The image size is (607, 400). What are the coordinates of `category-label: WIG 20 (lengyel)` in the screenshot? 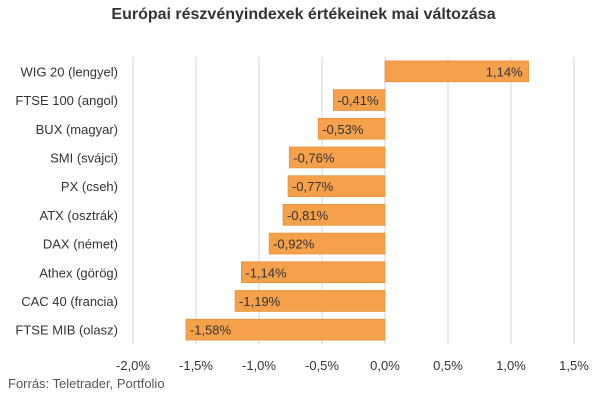 It's located at (69, 71).